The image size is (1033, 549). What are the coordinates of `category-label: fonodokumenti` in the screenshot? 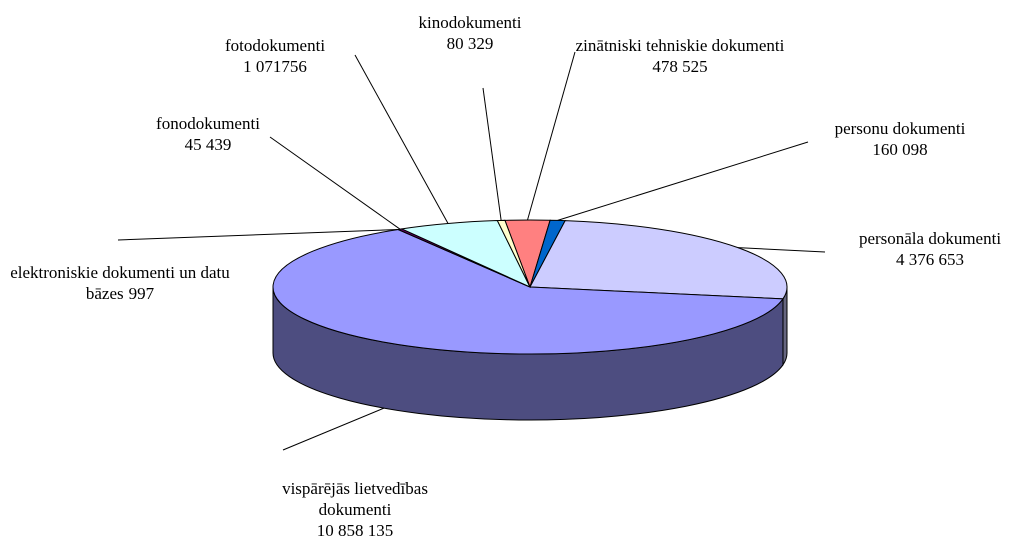 It's located at (208, 123).